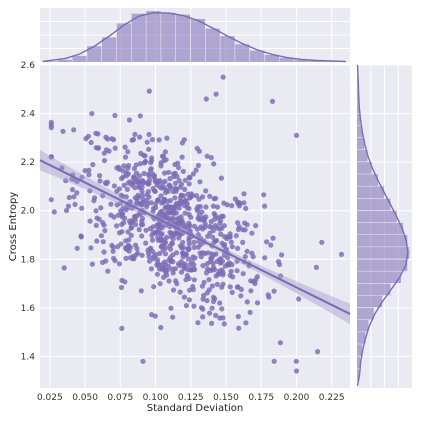 Image resolution: width=423 pixels, height=423 pixels. What do you see at coordinates (195, 35) in the screenshot?
I see `top-marginal-histogram` at bounding box center [195, 35].